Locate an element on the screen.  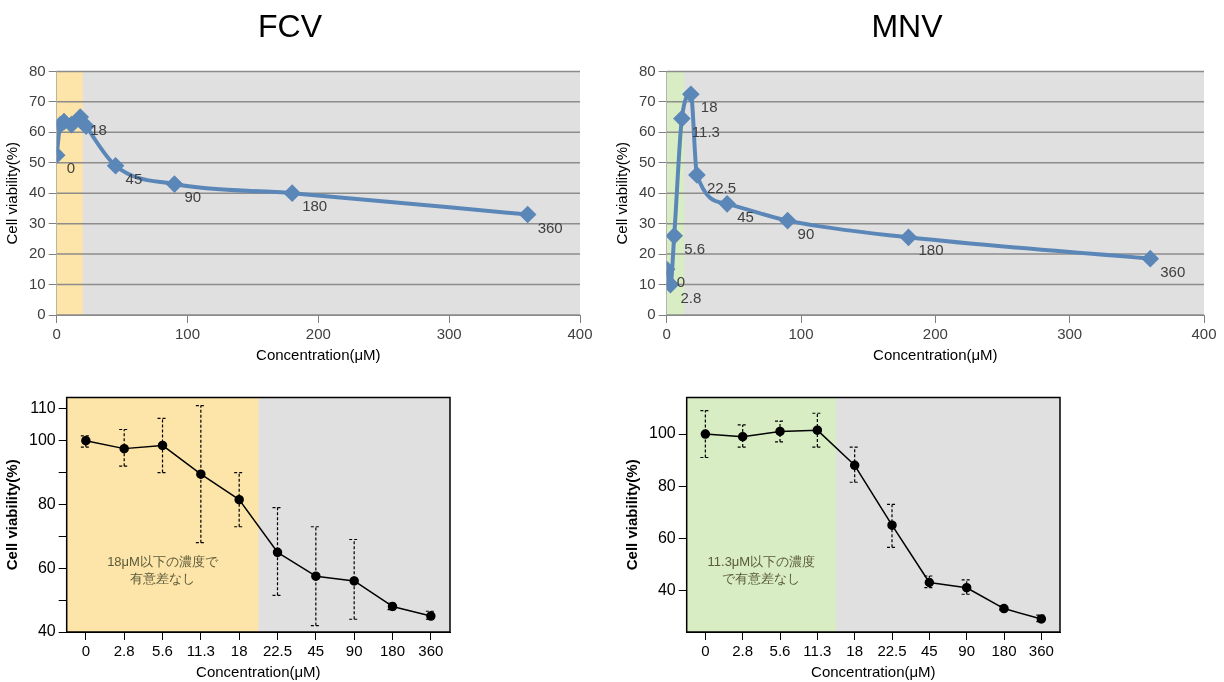
x-tick-label: 0 is located at coordinates (86, 651).